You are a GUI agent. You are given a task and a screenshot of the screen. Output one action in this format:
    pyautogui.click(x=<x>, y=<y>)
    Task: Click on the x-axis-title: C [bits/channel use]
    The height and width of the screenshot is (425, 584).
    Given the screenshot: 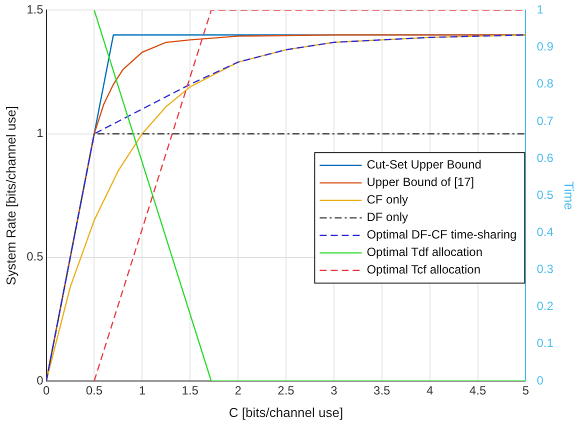 What is the action you would take?
    pyautogui.click(x=286, y=412)
    